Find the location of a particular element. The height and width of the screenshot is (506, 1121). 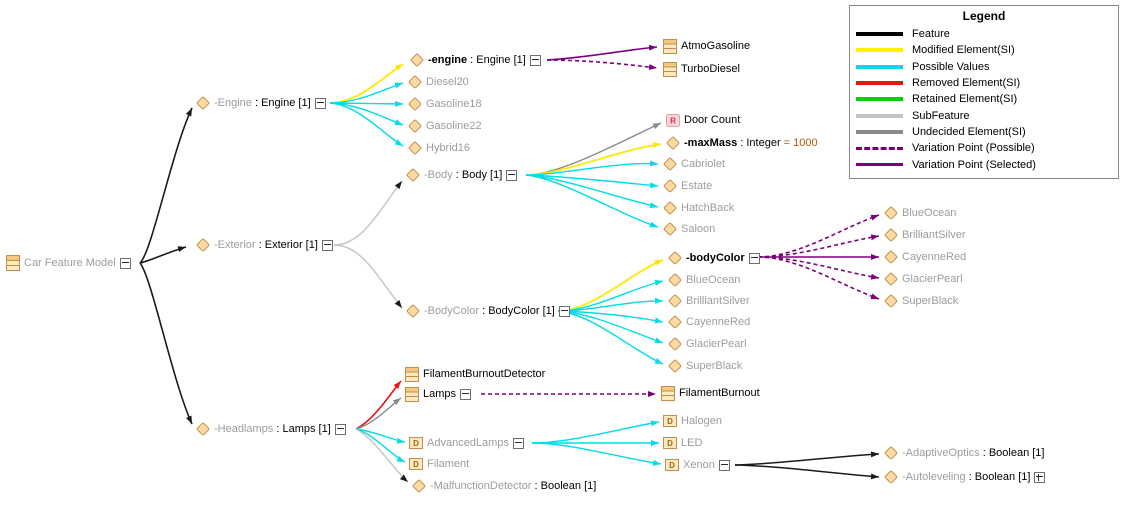

edge-body-estate is located at coordinates (592, 181).